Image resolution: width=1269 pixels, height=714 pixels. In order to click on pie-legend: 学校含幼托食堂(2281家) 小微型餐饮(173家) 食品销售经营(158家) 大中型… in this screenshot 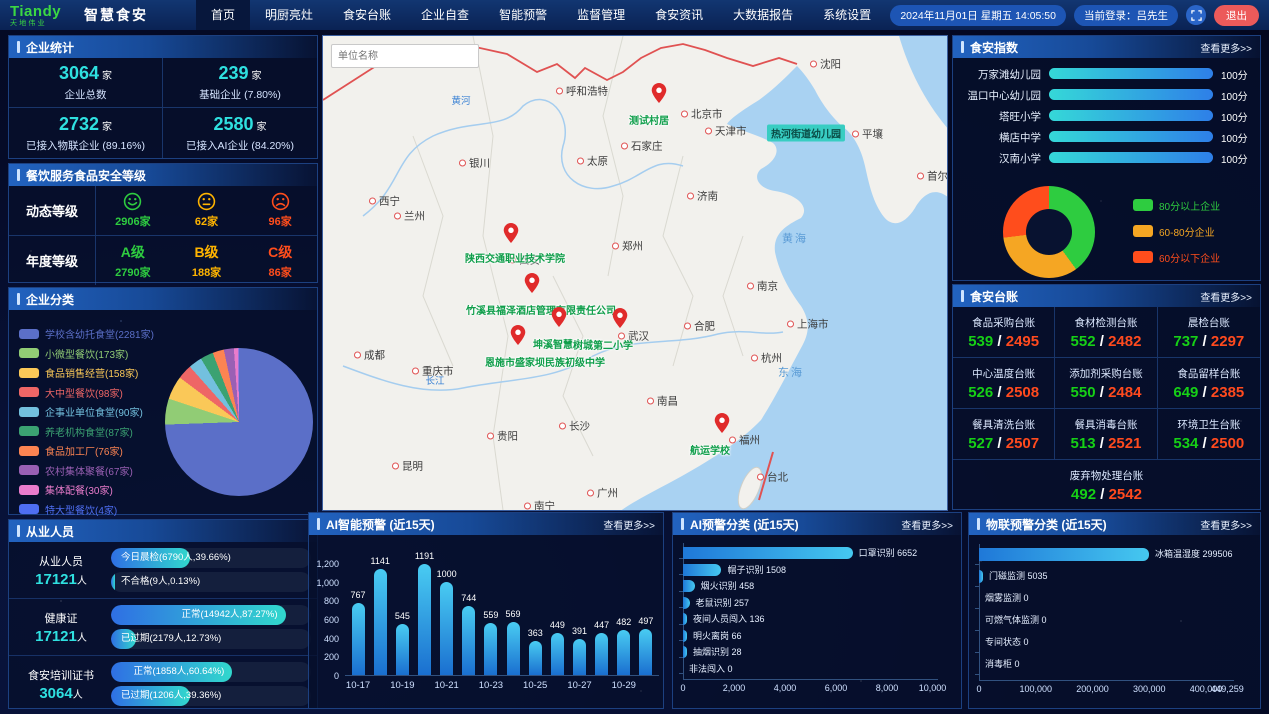, I will do `click(86, 421)`.